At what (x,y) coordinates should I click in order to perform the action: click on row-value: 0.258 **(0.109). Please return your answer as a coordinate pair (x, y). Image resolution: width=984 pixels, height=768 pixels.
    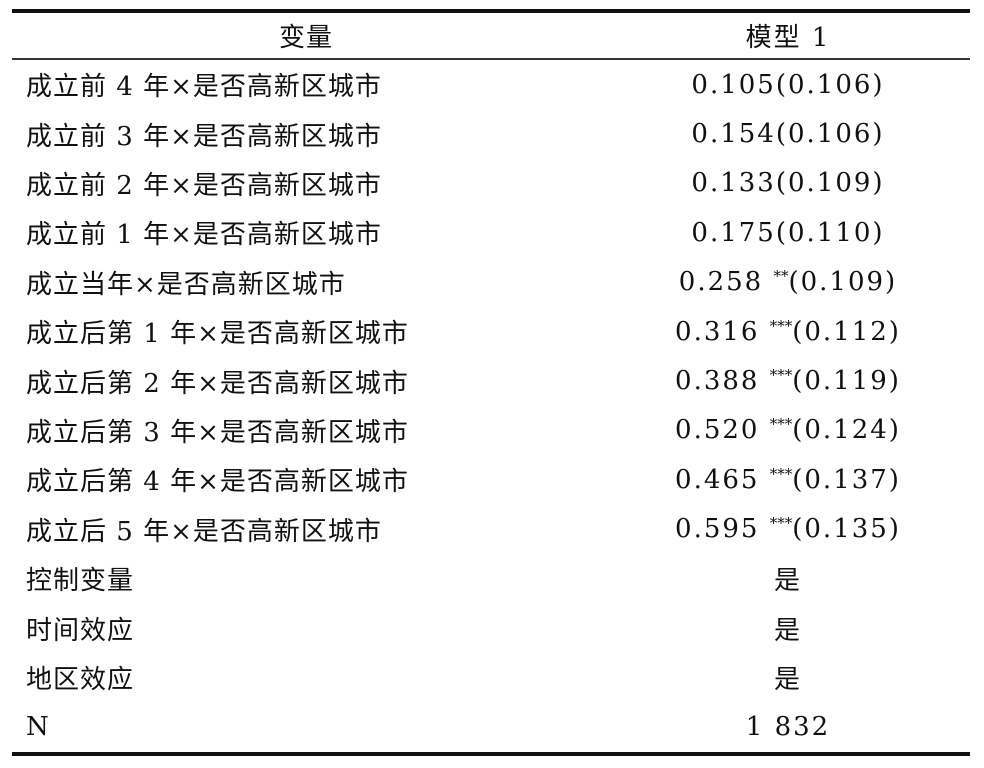
    Looking at the image, I should click on (788, 282).